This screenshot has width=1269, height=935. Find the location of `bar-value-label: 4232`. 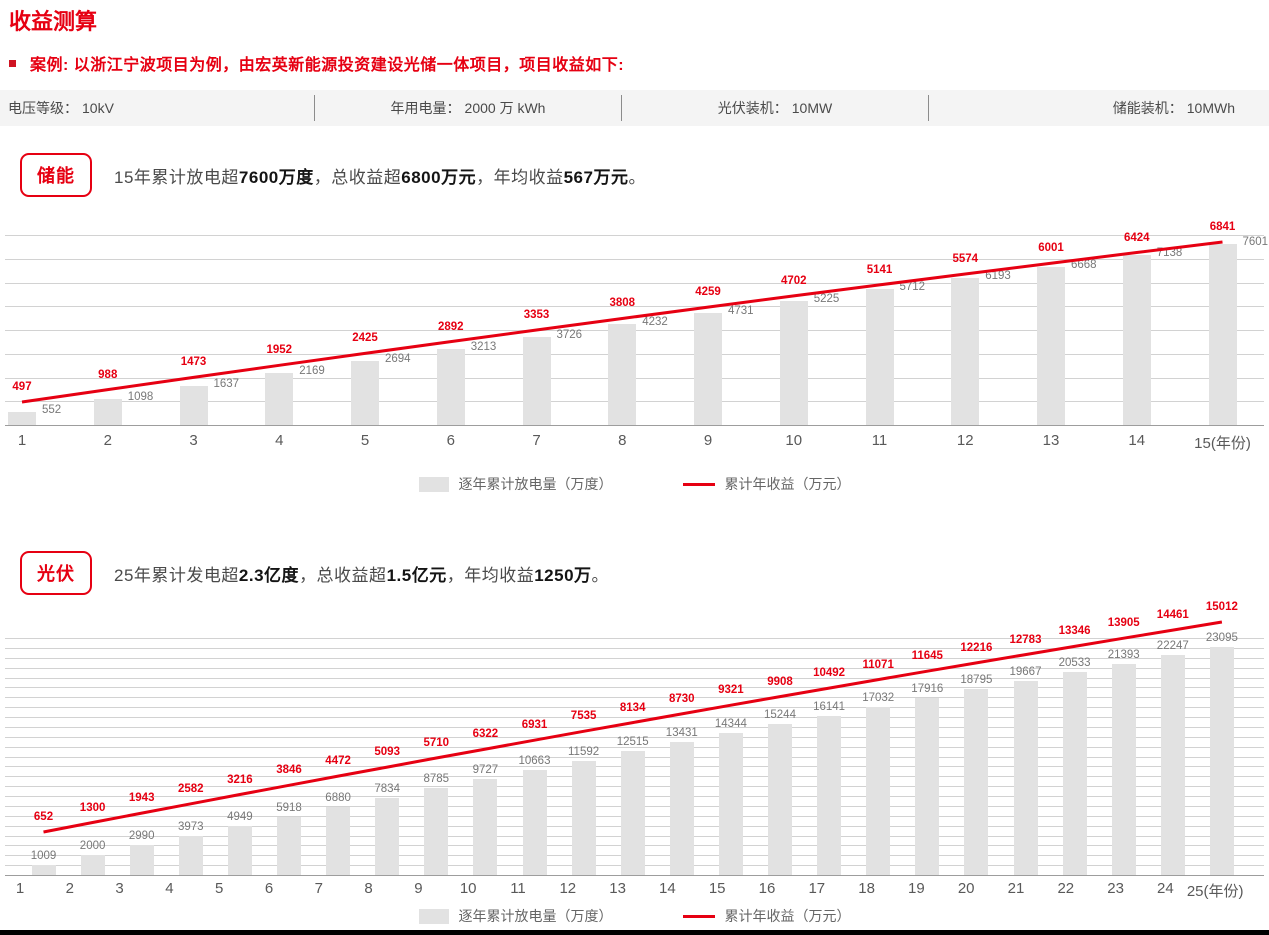

bar-value-label: 4232 is located at coordinates (655, 322).